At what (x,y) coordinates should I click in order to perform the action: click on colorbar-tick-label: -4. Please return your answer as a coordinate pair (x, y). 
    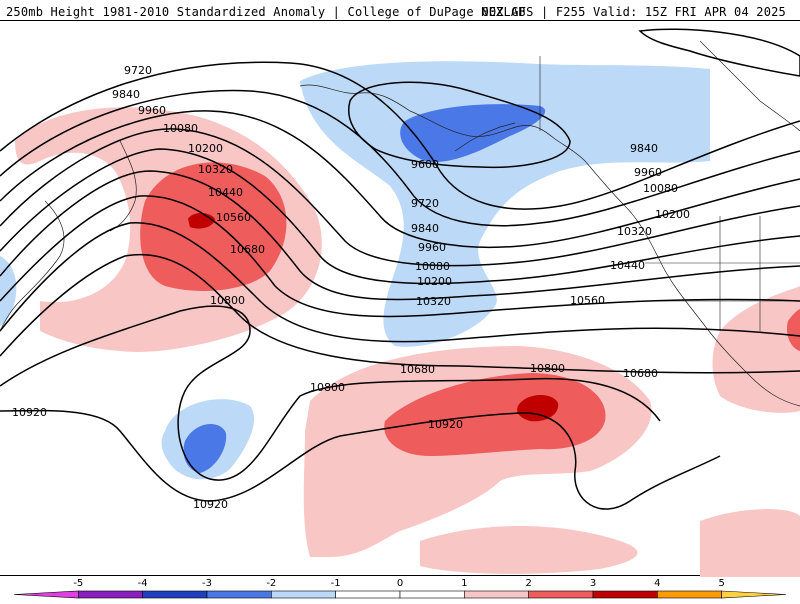
    Looking at the image, I should click on (143, 583).